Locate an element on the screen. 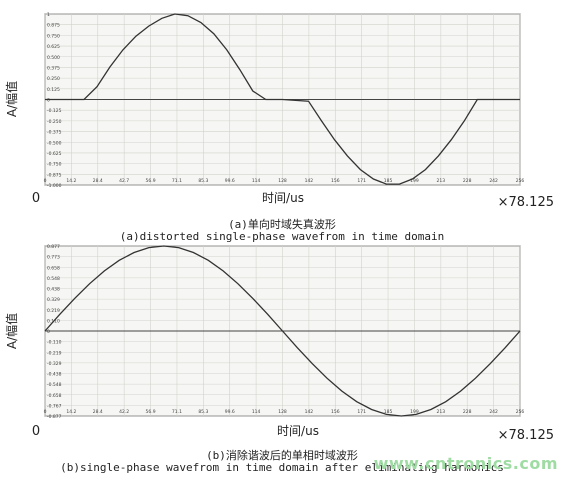 The width and height of the screenshot is (564, 477). y-tick-label: 0.658 is located at coordinates (53, 268).